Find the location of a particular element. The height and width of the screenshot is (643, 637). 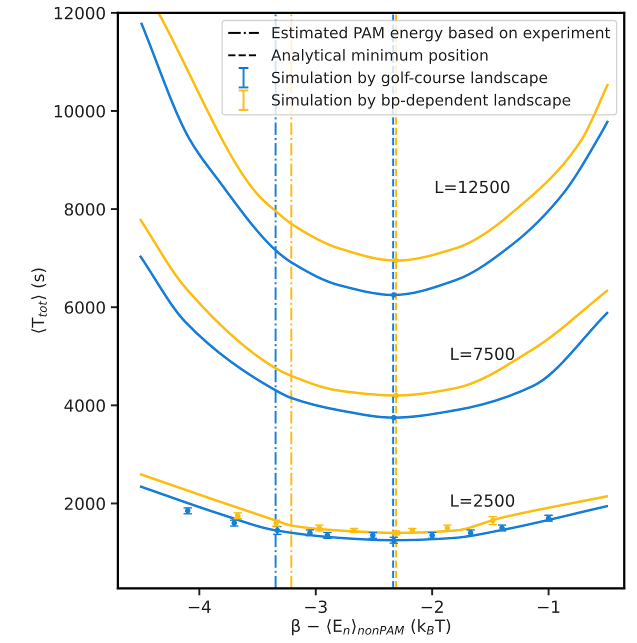

x-tick-label: −2 is located at coordinates (432, 606).